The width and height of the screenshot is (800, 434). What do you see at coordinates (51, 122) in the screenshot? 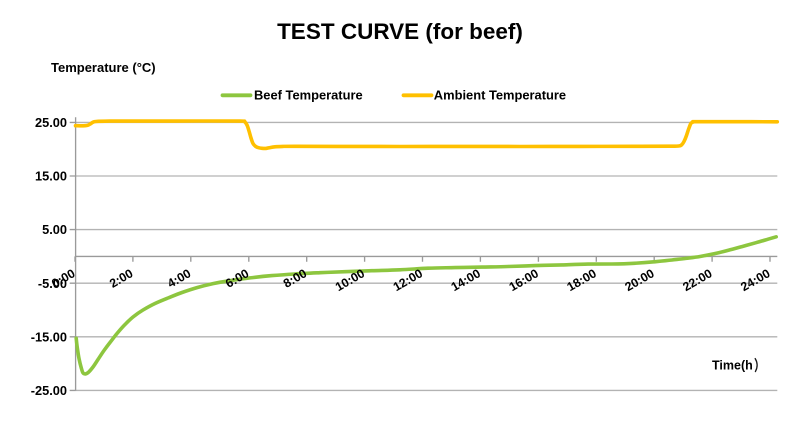
I see `svg-text: 25.00` at bounding box center [51, 122].